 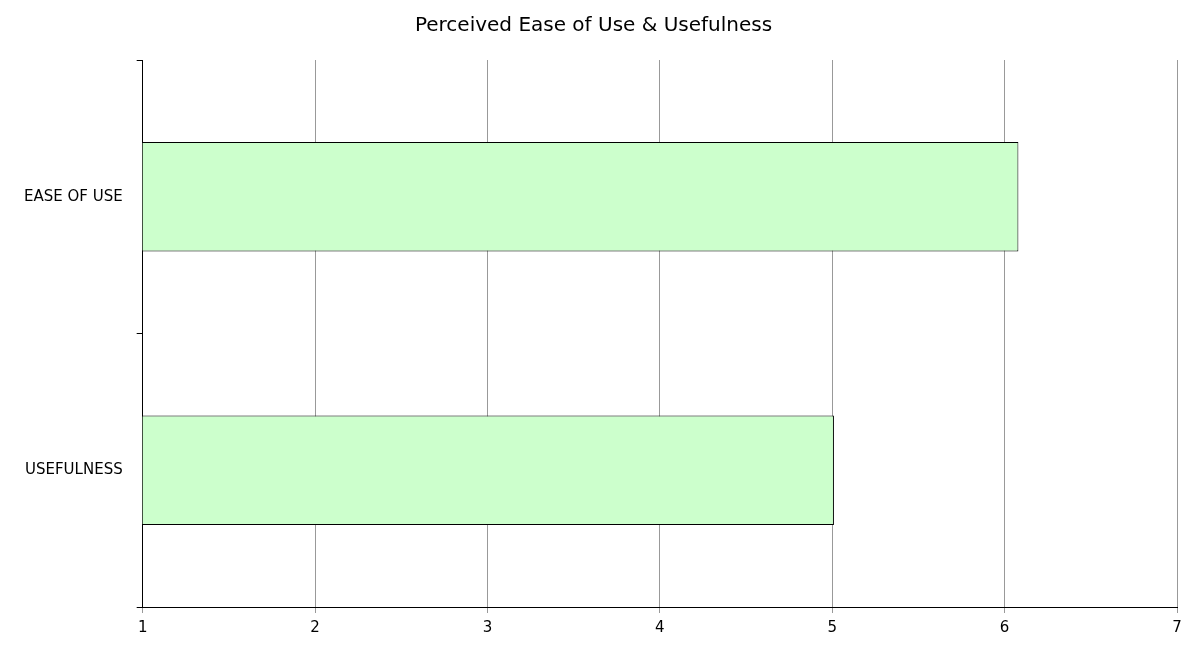 What do you see at coordinates (315, 626) in the screenshot?
I see `x-tick-label: 2` at bounding box center [315, 626].